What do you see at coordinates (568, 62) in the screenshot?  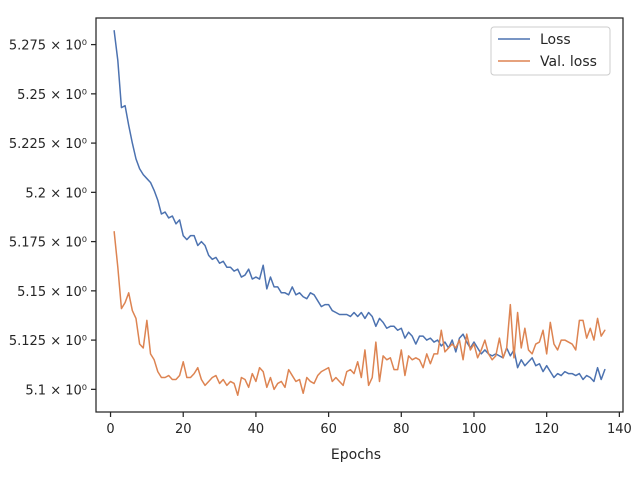 I see `legend-label-val-loss: Val. loss` at bounding box center [568, 62].